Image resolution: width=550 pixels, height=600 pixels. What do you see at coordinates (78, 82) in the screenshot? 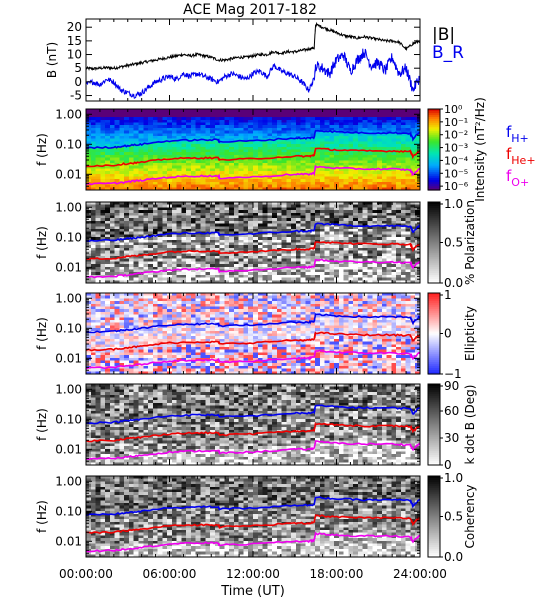
I see `y-tick-label: 0` at bounding box center [78, 82].